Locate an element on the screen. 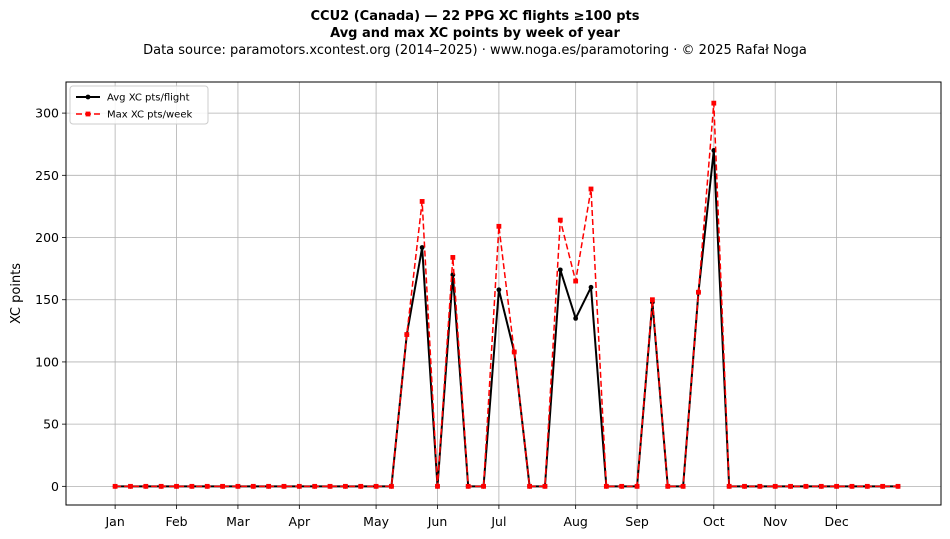 The width and height of the screenshot is (950, 539). x-tick-label: Feb is located at coordinates (176, 521).